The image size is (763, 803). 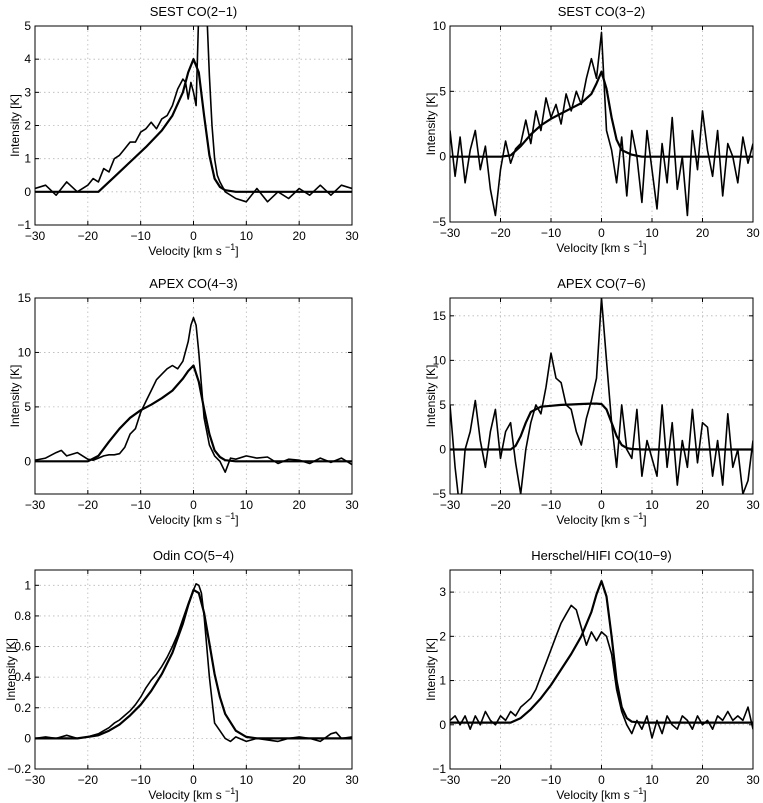 What do you see at coordinates (22, 647) in the screenshot?
I see `y-tick-label: 0.6` at bounding box center [22, 647].